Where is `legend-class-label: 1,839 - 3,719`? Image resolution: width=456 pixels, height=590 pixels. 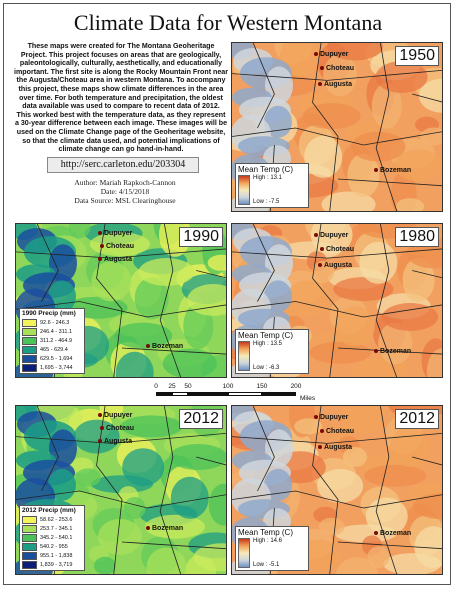
legend-class-label: 1,839 - 3,719 is located at coordinates (56, 565).